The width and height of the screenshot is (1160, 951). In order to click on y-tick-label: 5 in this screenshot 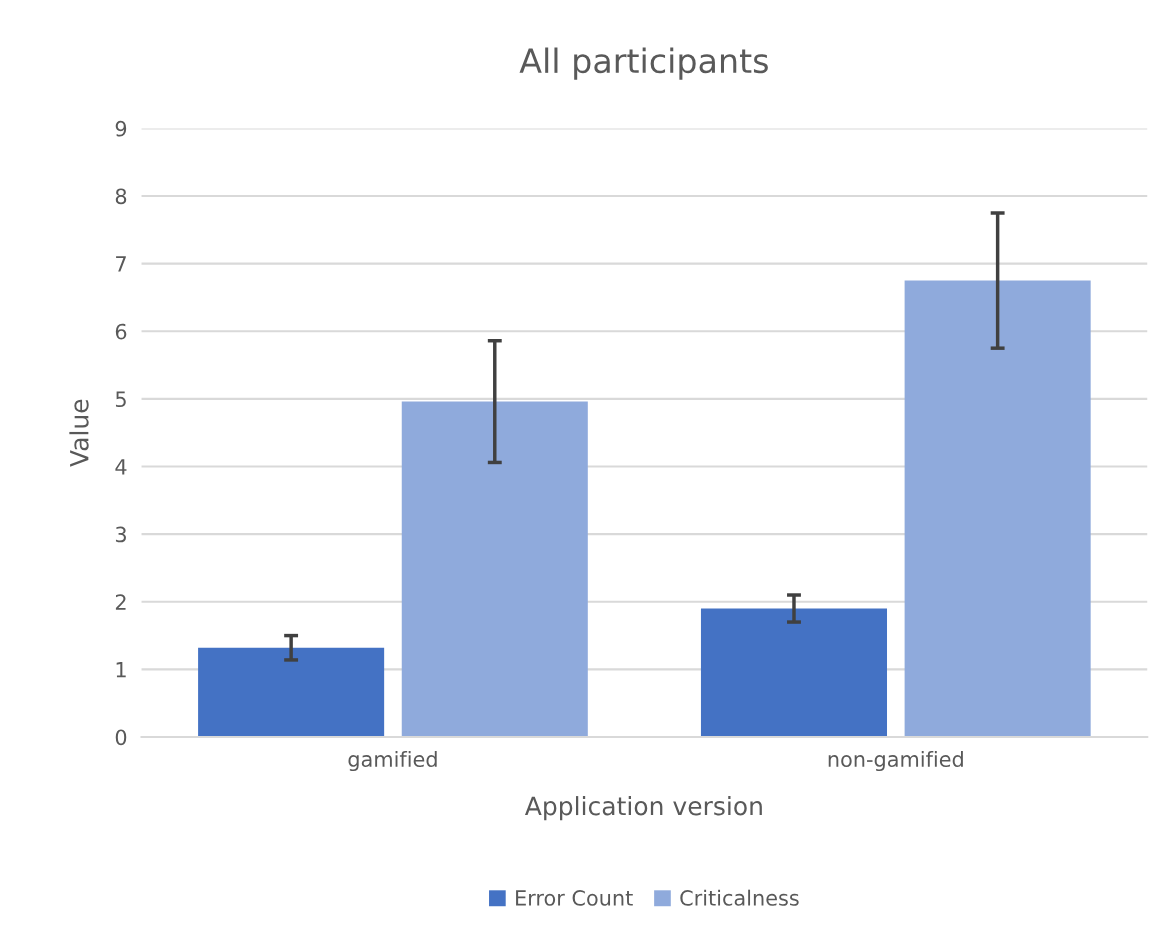, I will do `click(120, 399)`.